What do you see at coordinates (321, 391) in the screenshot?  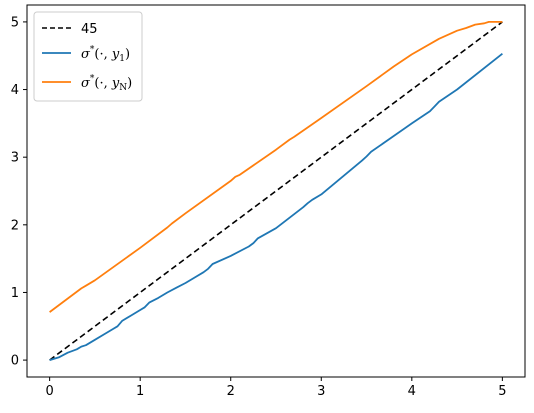 I see `x-tick-label: 3` at bounding box center [321, 391].